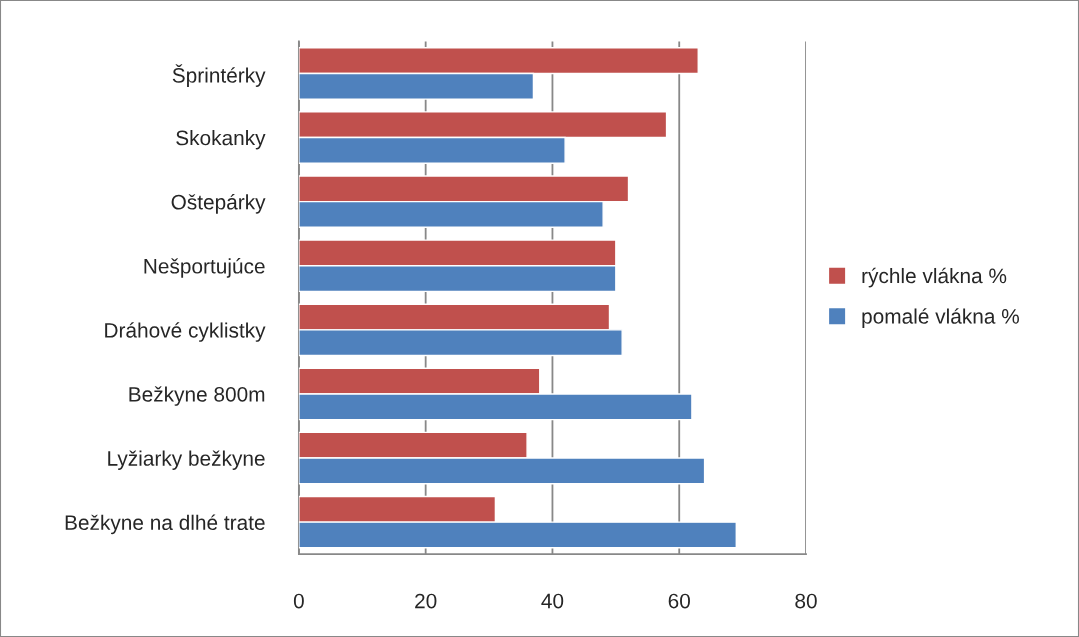 This screenshot has width=1079, height=637. Describe the element at coordinates (219, 75) in the screenshot. I see `y-tick-label: Šprintérky` at that location.